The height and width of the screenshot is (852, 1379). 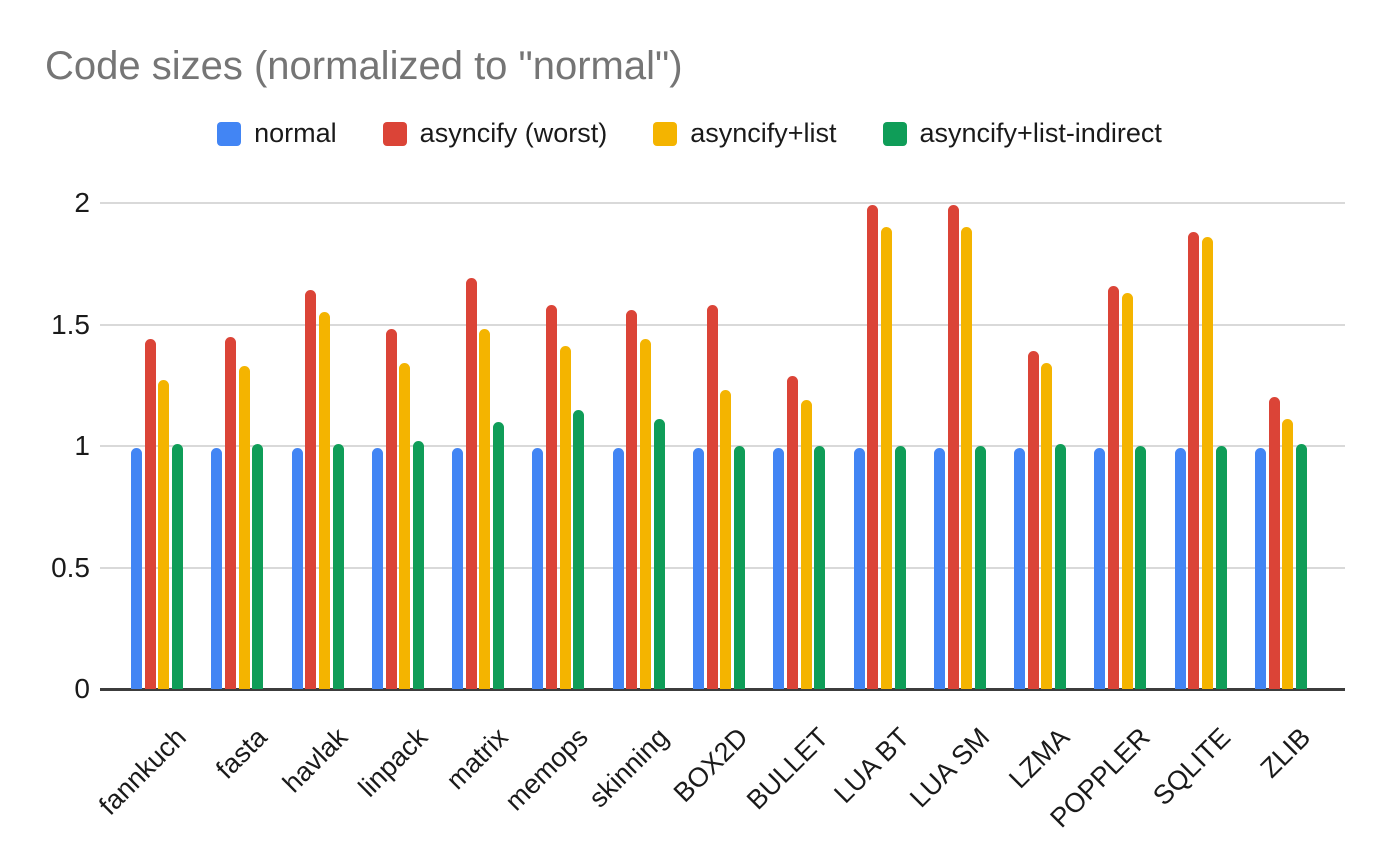 I want to click on legend-item-asyncify-list-indirect: asyncify+list-indirect, so click(x=1022, y=133).